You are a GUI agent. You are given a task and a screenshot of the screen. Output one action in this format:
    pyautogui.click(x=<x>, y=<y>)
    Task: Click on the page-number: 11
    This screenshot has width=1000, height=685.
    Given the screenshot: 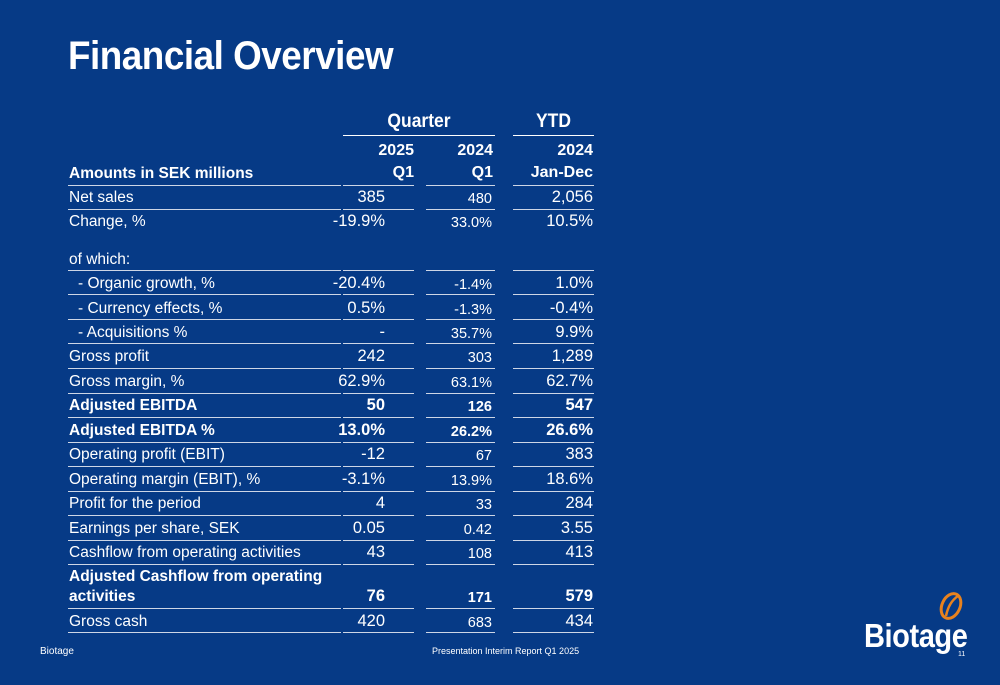 What is the action you would take?
    pyautogui.click(x=962, y=654)
    